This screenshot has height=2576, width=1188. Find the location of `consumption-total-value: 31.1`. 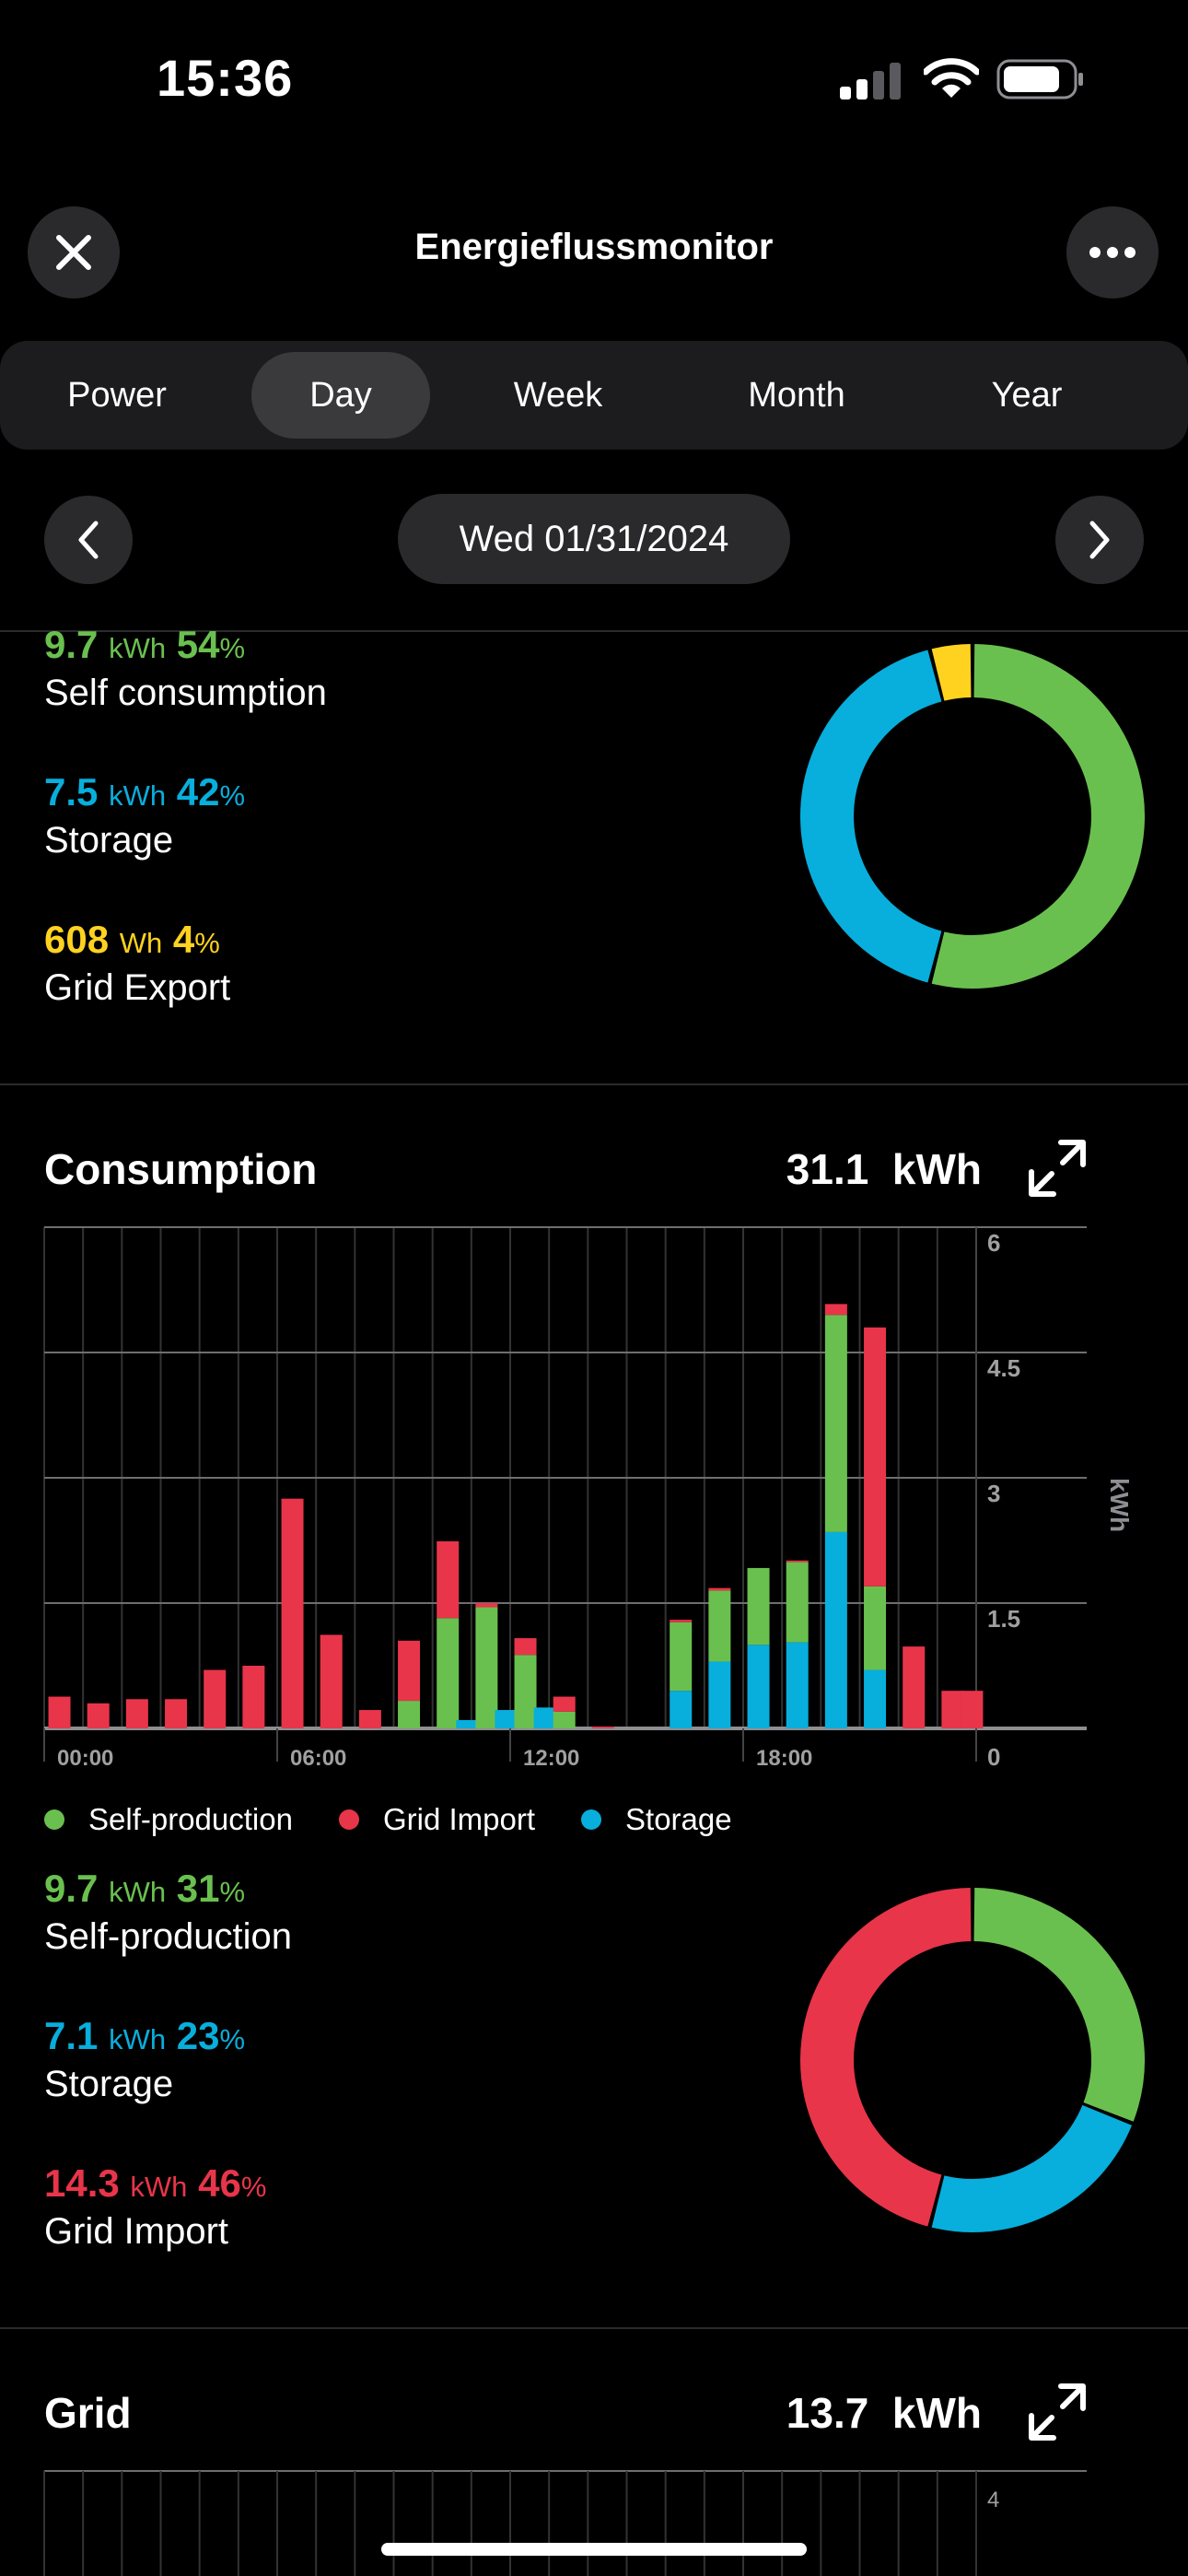

consumption-total-value: 31.1 is located at coordinates (827, 1169).